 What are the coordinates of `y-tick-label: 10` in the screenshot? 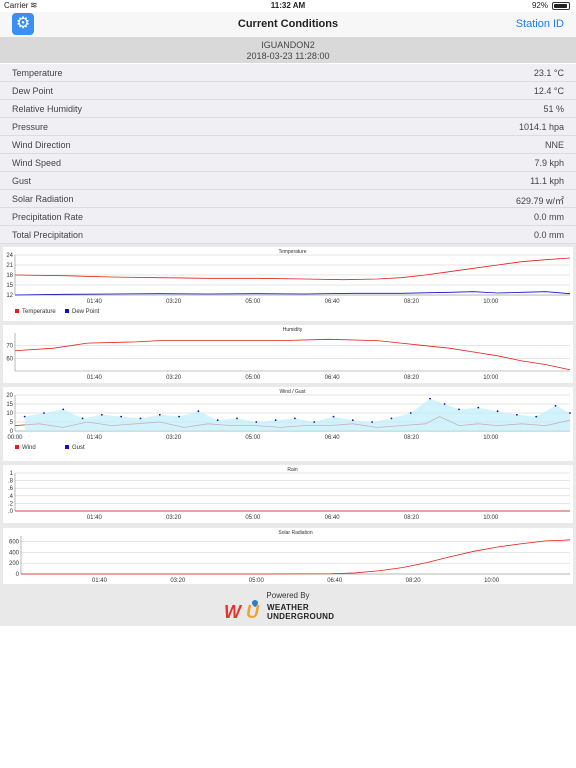 It's located at (9, 414).